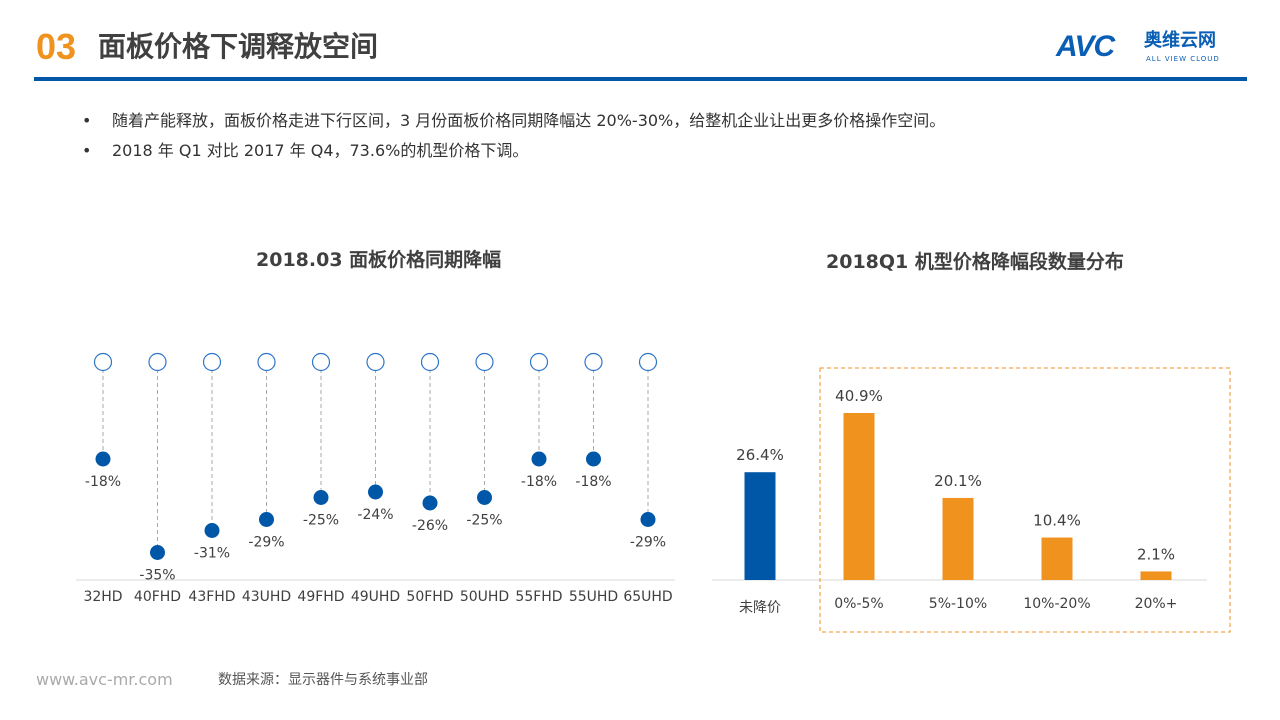 This screenshot has height=720, width=1280. Describe the element at coordinates (1085, 46) in the screenshot. I see `logo-mark: AVC` at that location.